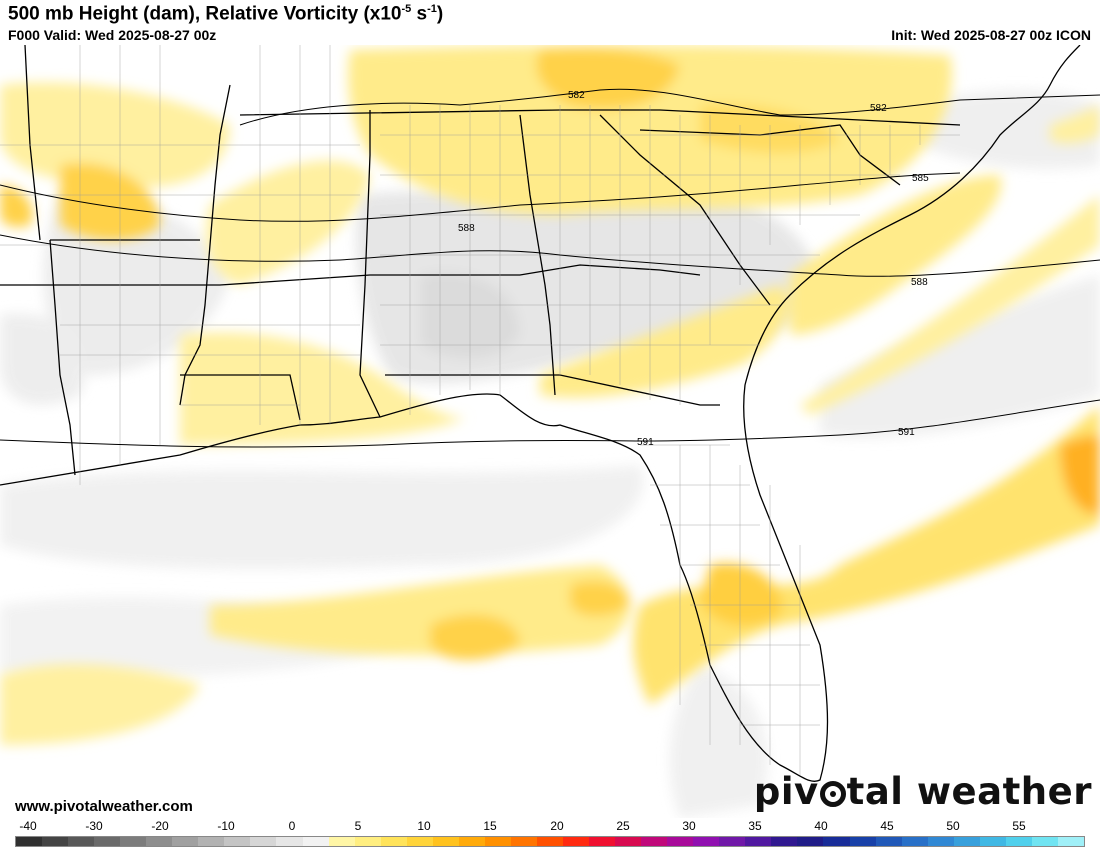  What do you see at coordinates (226, 826) in the screenshot?
I see `colorbar-tick-label: -10` at bounding box center [226, 826].